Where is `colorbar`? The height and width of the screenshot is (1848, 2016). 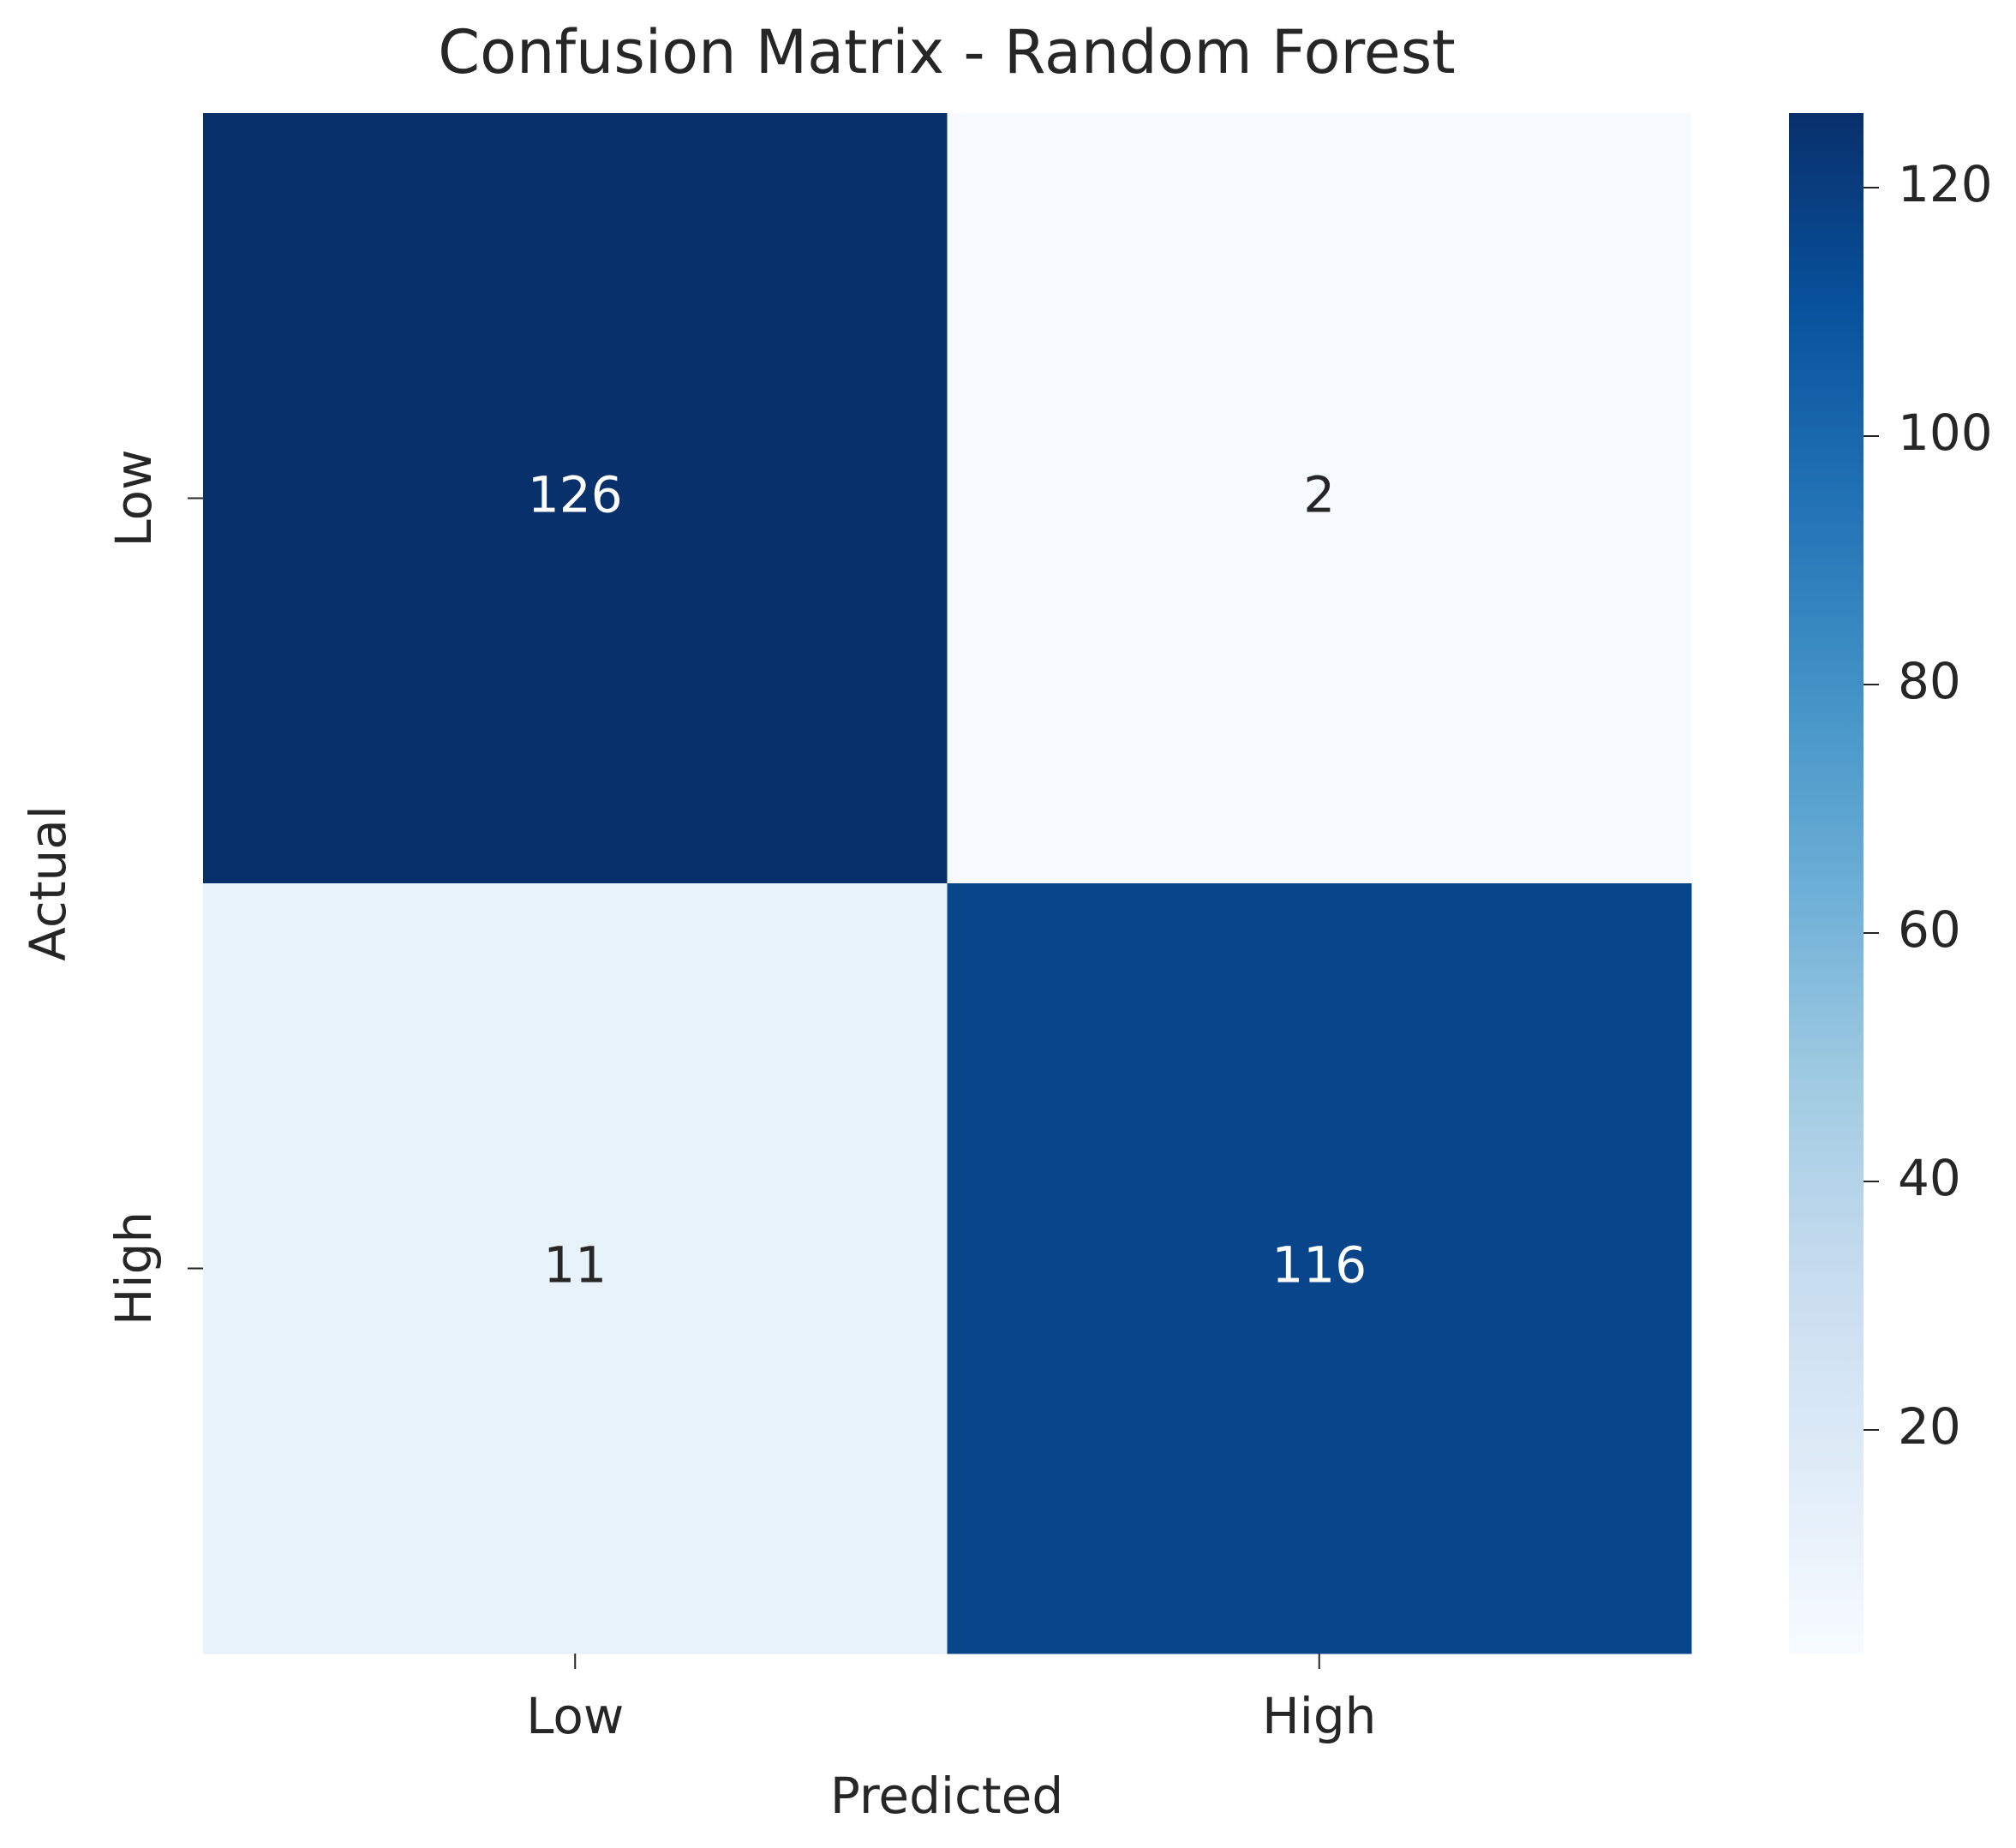
colorbar is located at coordinates (1826, 883).